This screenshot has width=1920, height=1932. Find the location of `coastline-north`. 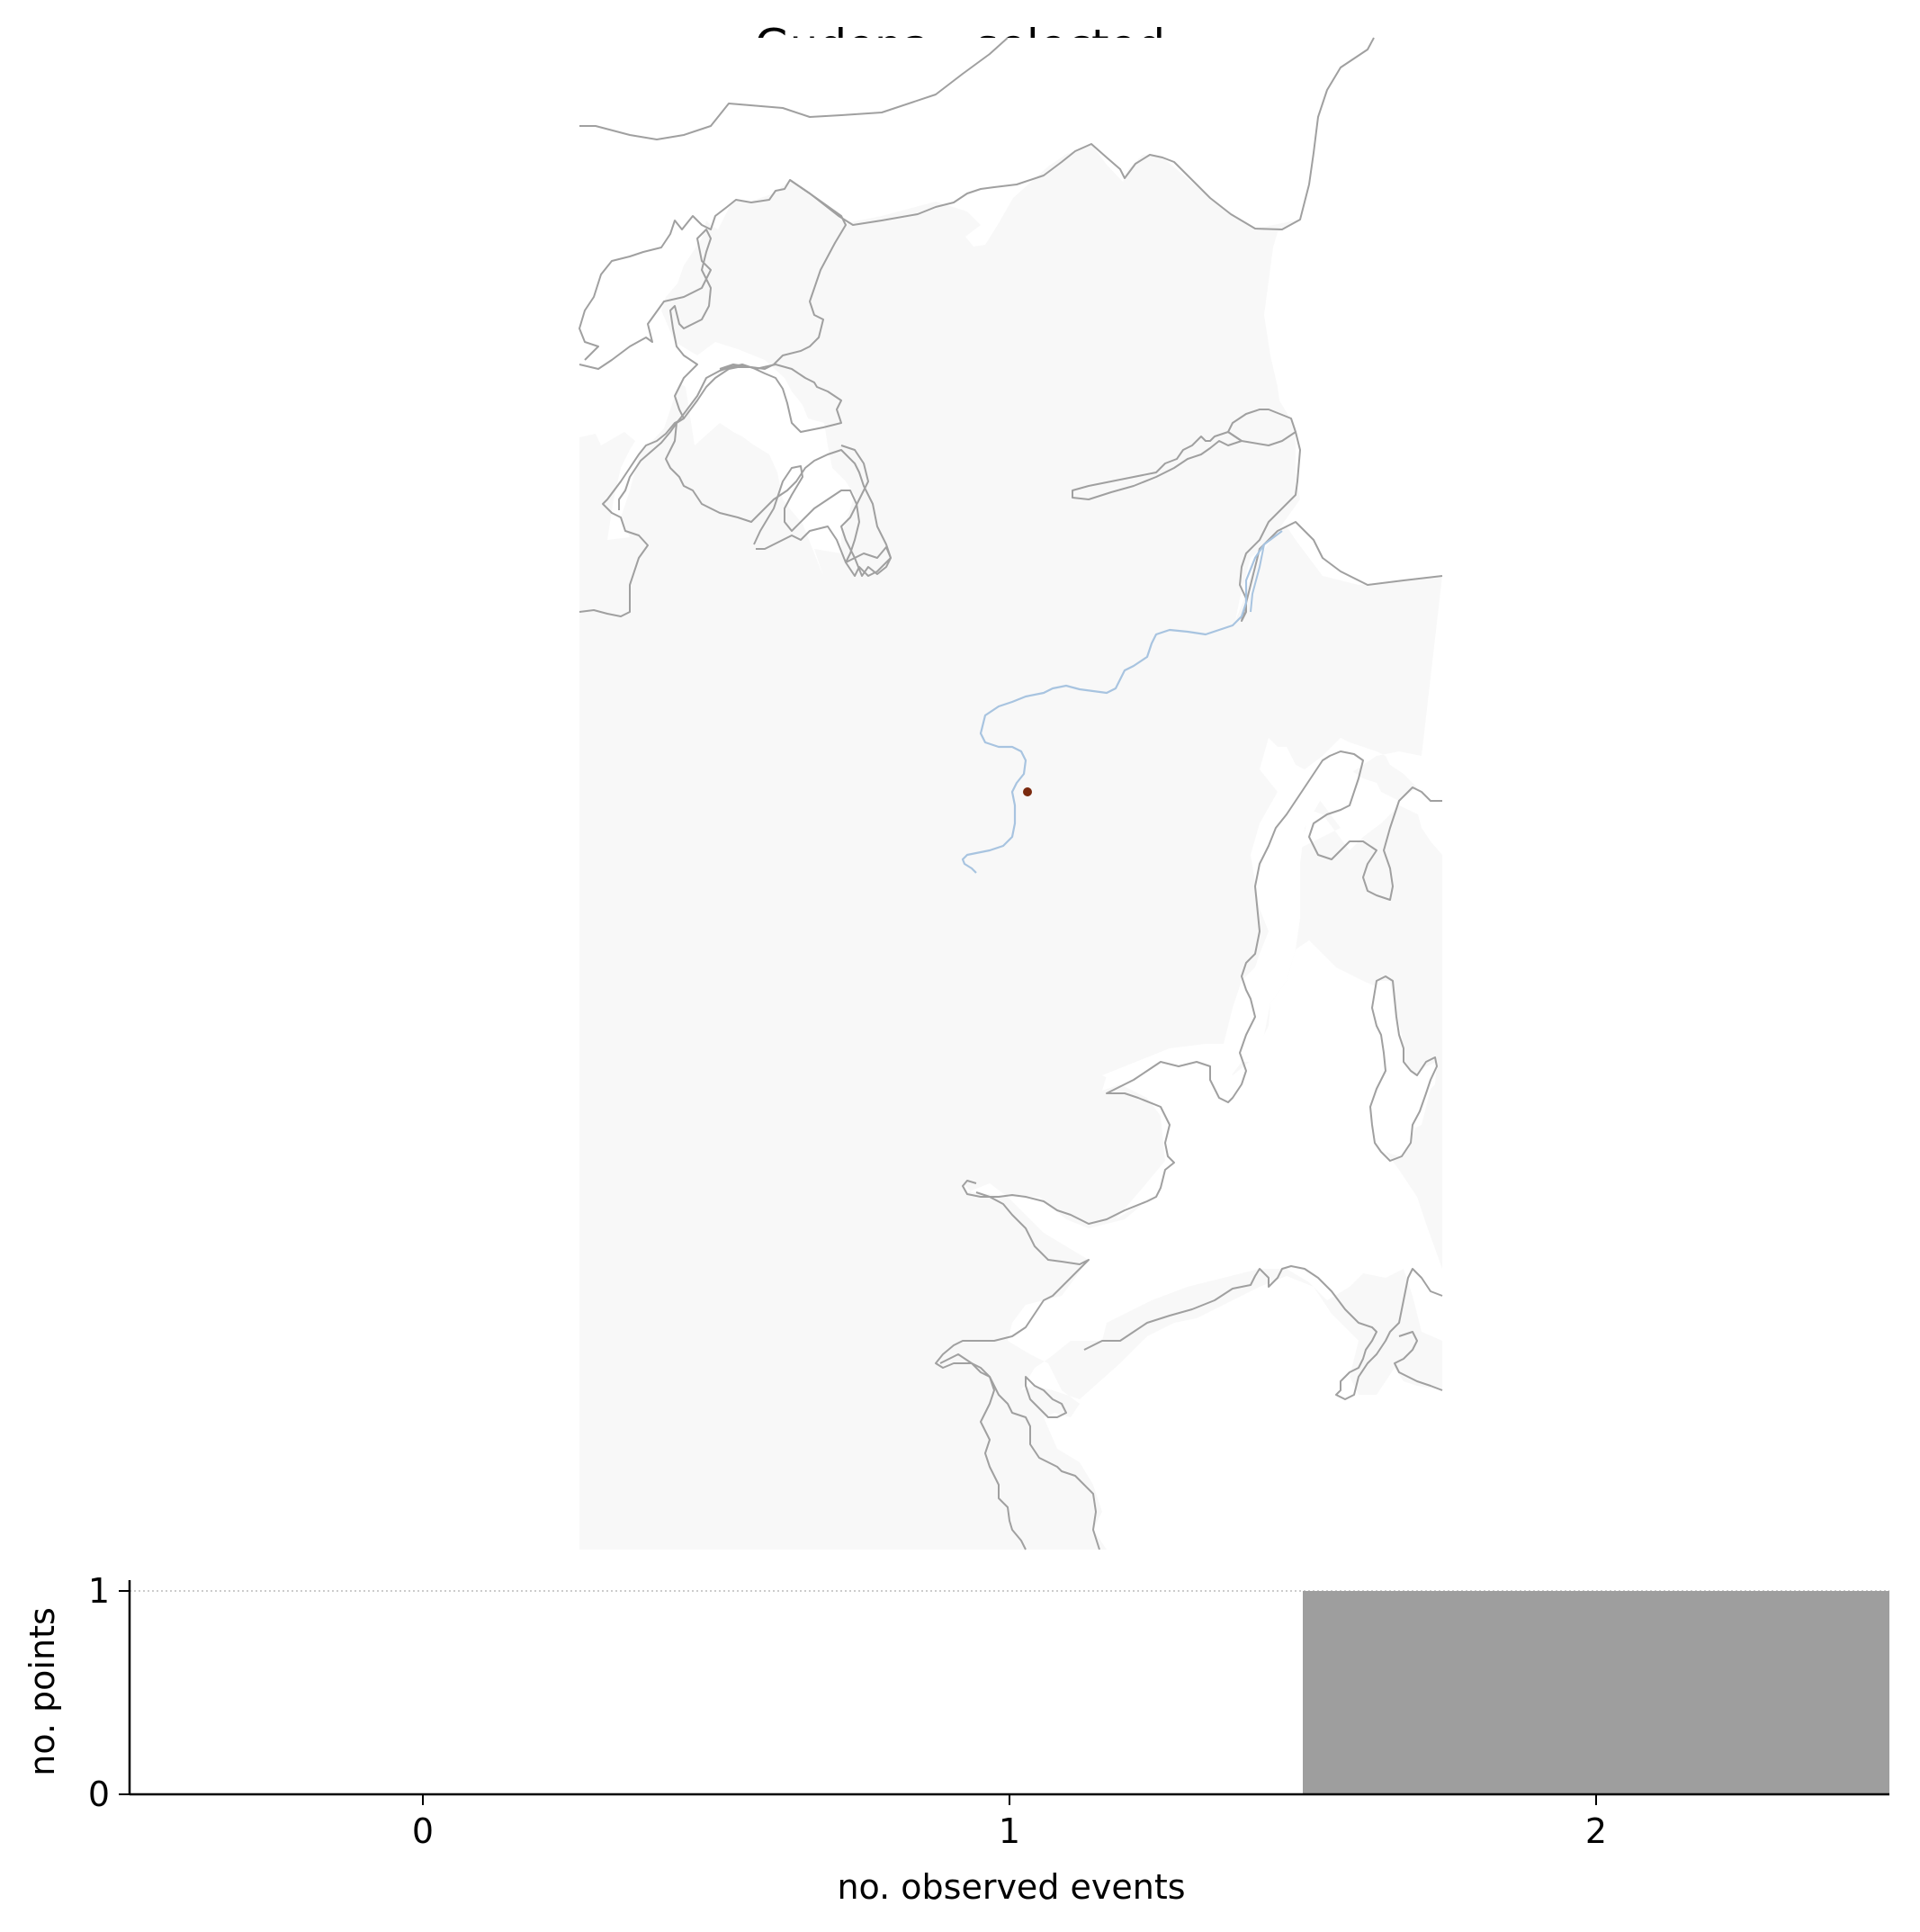

coastline-north is located at coordinates (794, 88).